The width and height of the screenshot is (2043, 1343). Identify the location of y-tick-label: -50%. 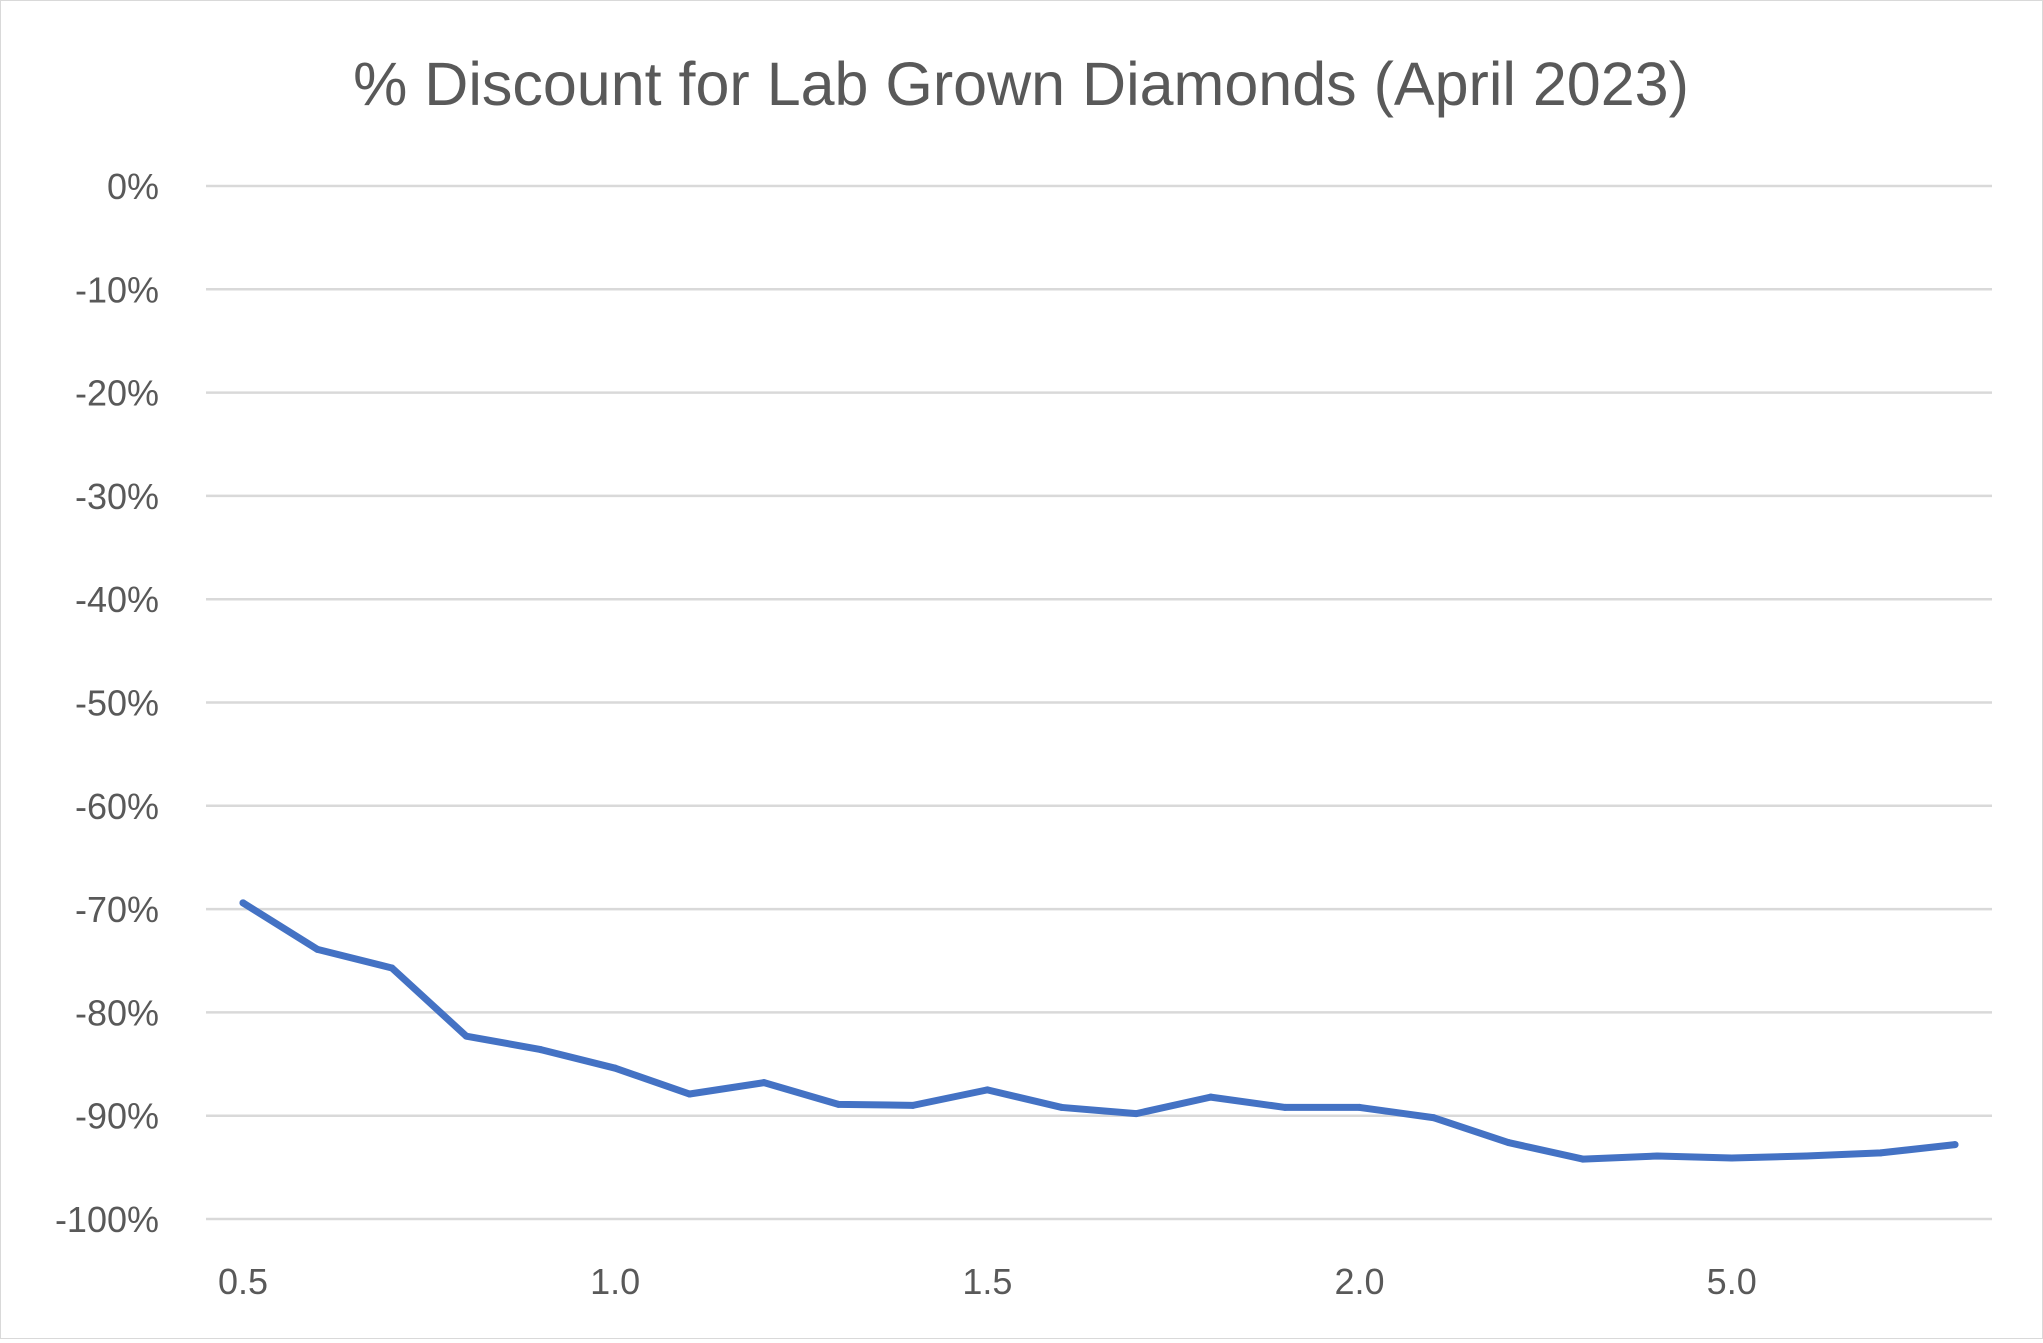
(117, 703).